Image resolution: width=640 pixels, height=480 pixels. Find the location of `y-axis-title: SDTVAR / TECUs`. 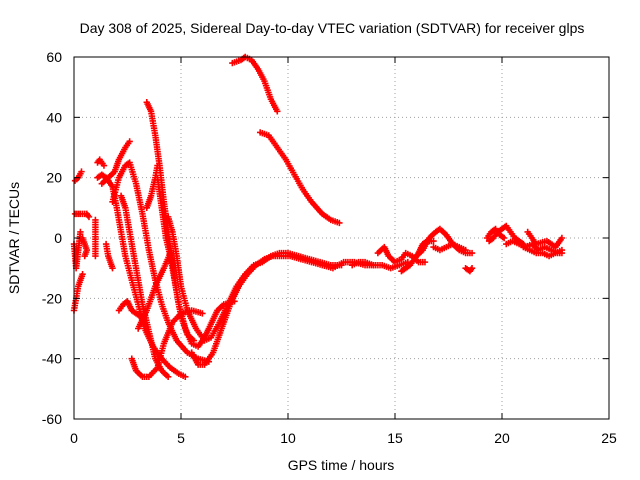

y-axis-title: SDTVAR / TECUs is located at coordinates (14, 238).